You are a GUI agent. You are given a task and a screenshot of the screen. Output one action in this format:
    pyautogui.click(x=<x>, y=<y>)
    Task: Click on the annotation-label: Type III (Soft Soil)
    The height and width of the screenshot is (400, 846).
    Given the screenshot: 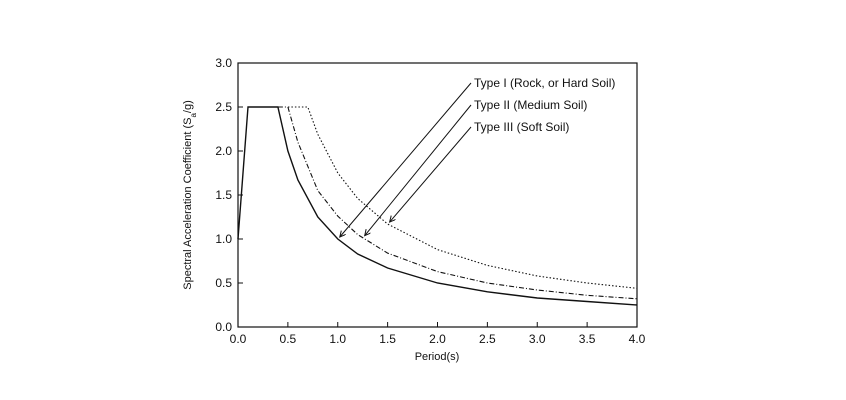 What is the action you would take?
    pyautogui.click(x=521, y=127)
    